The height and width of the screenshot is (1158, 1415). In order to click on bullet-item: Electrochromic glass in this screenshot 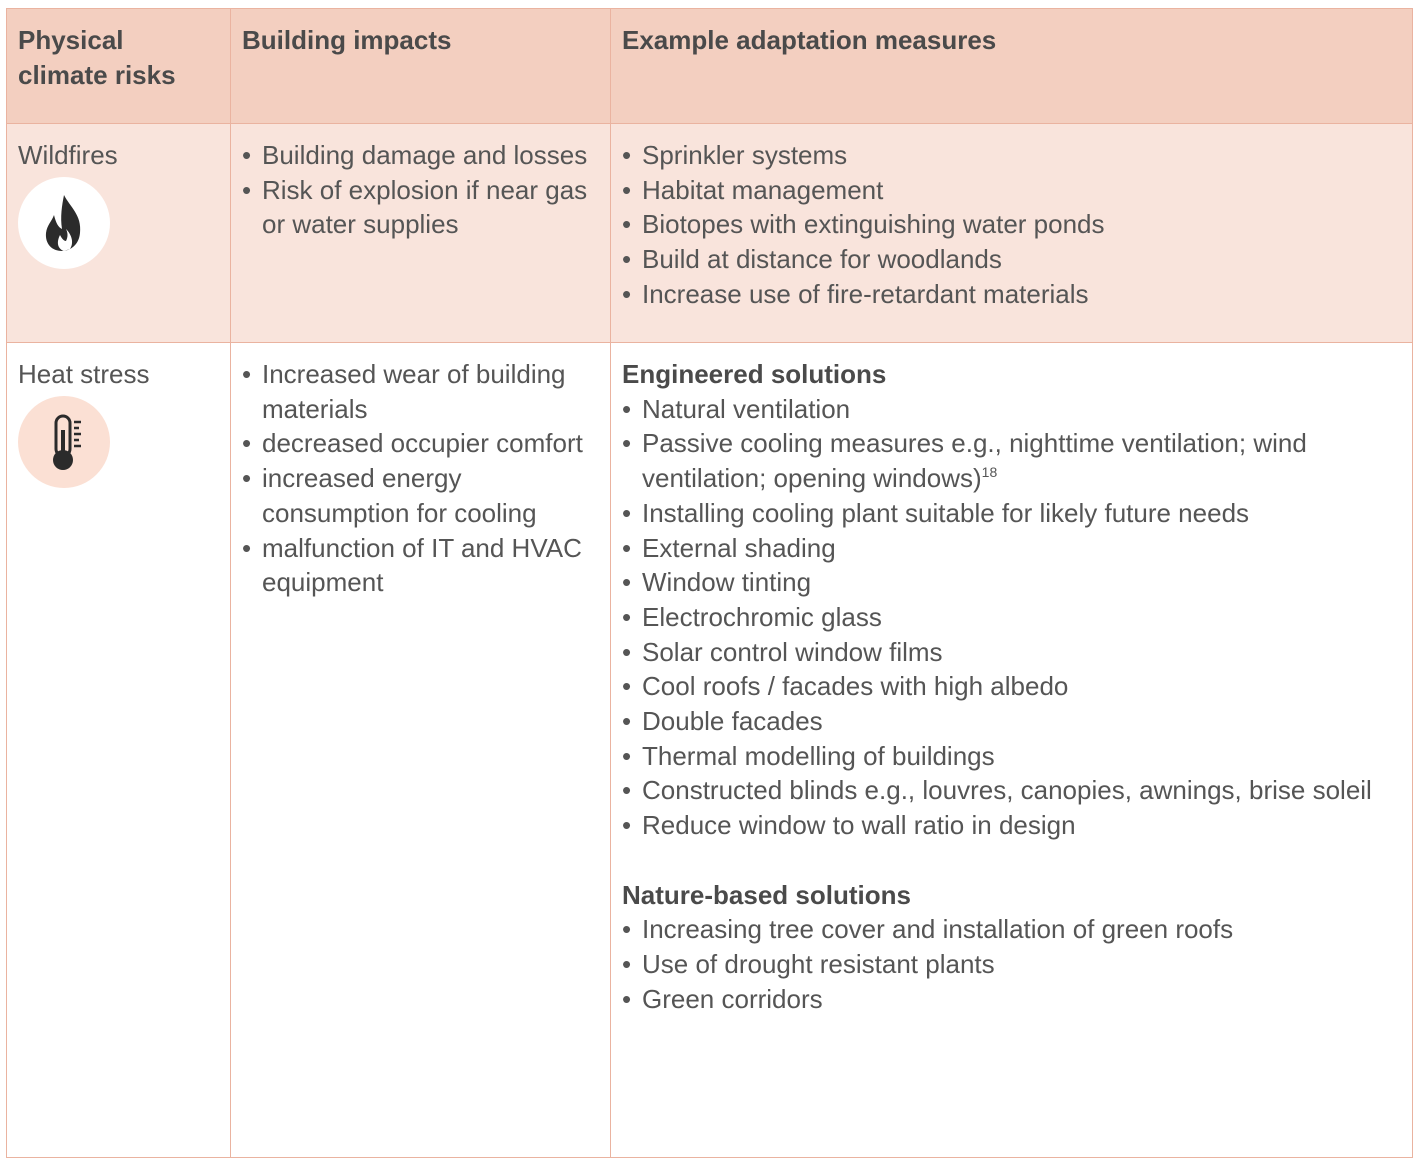, I will do `click(1012, 617)`.